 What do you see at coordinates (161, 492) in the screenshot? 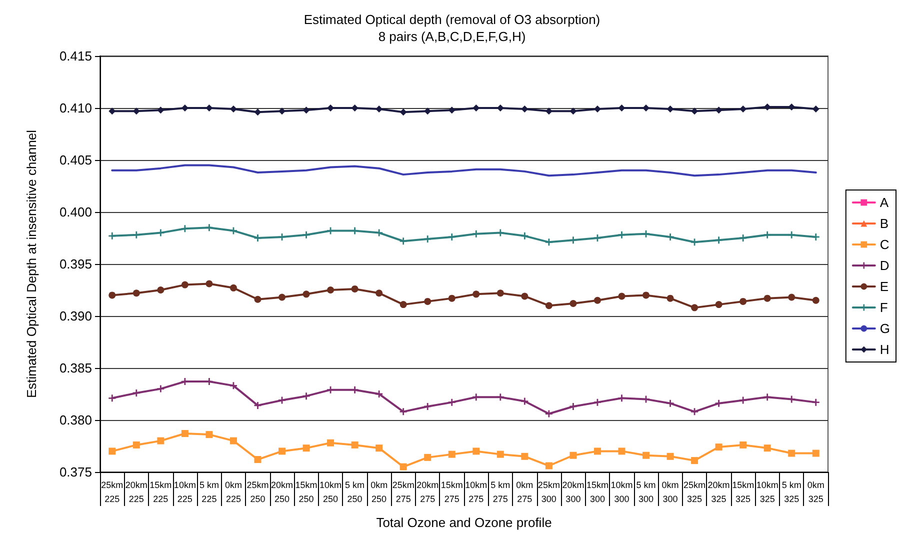
I see `x-tick-label: 15km 225` at bounding box center [161, 492].